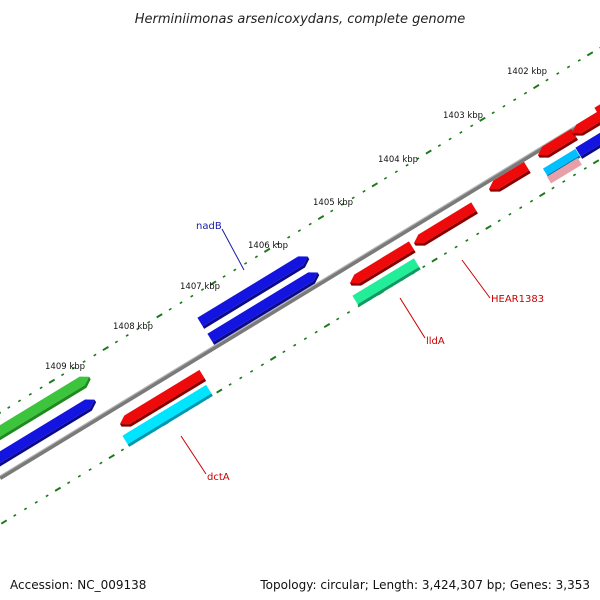 The image size is (600, 600). What do you see at coordinates (233, 249) in the screenshot?
I see `nadB-leader` at bounding box center [233, 249].